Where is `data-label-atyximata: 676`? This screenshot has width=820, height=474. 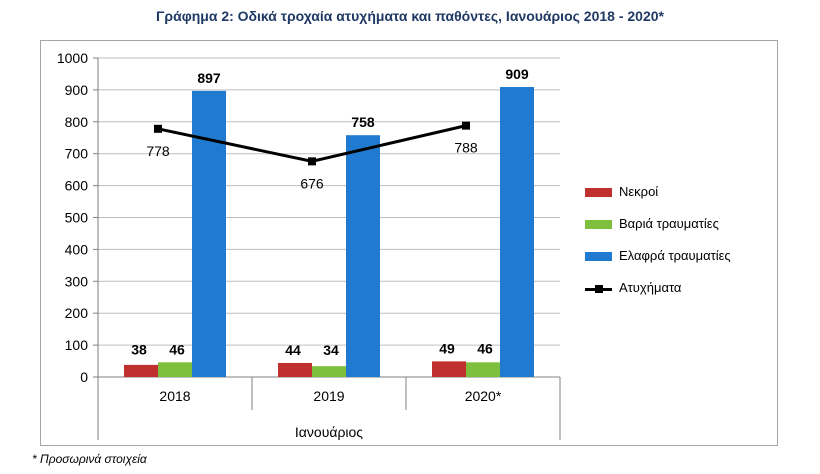 data-label-atyximata: 676 is located at coordinates (312, 183).